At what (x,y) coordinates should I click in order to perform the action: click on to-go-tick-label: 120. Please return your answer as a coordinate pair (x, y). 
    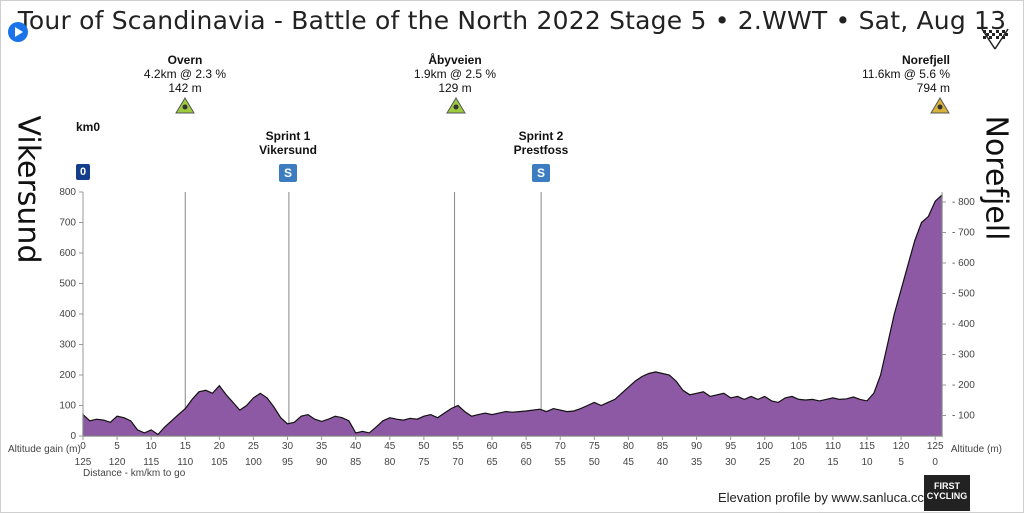
    Looking at the image, I should click on (117, 462).